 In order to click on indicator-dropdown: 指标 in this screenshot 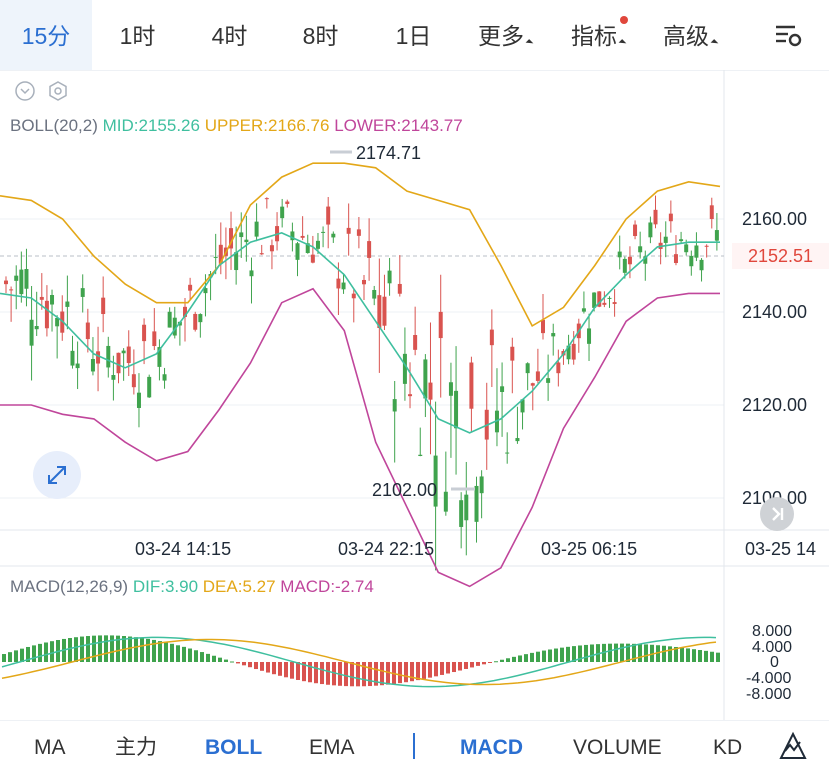, I will do `click(598, 35)`.